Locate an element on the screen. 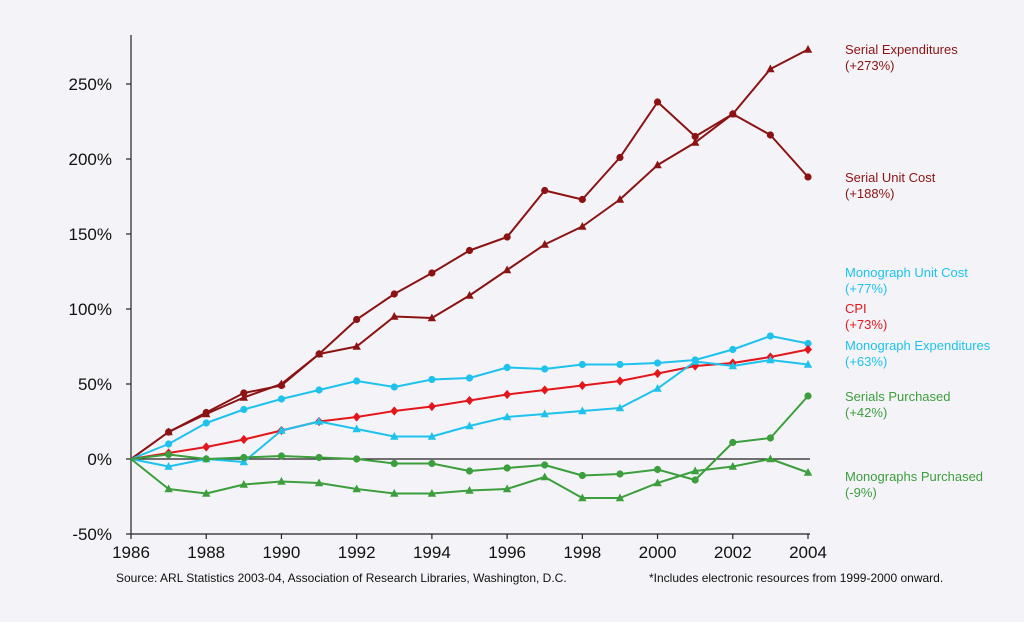 The width and height of the screenshot is (1024, 622). series-label-change: (+73%) is located at coordinates (866, 324).